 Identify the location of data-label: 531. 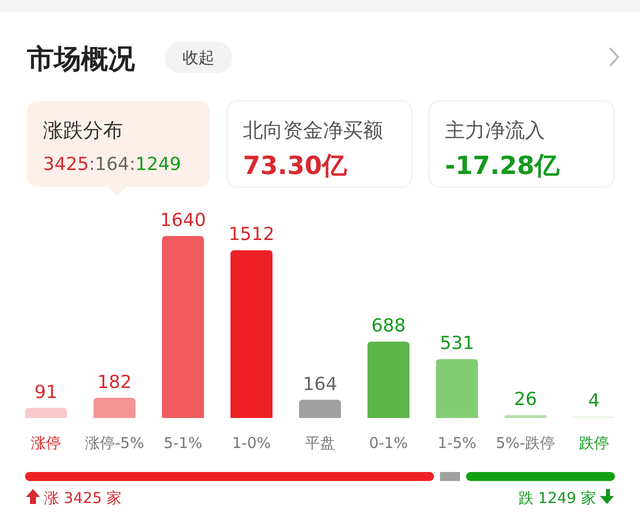
(457, 343).